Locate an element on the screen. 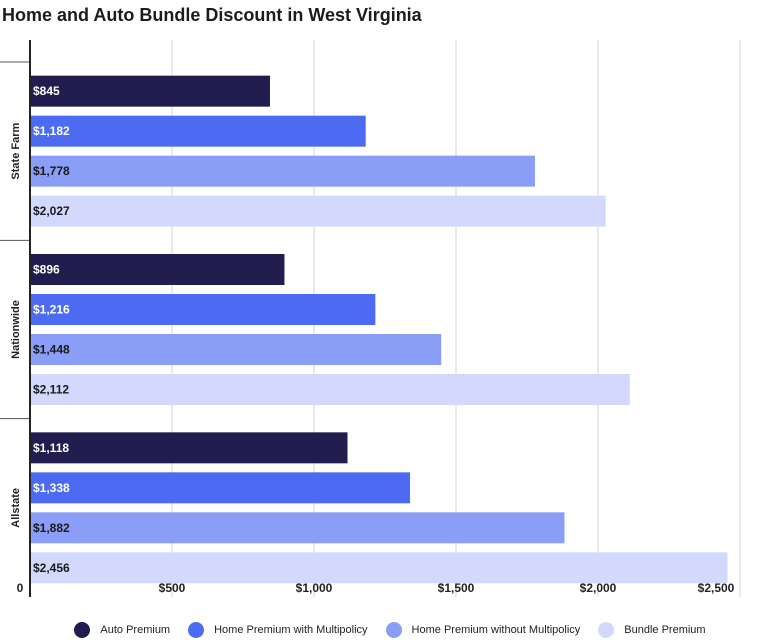 This screenshot has height=640, width=780. bar-label: $1,182 is located at coordinates (51, 131).